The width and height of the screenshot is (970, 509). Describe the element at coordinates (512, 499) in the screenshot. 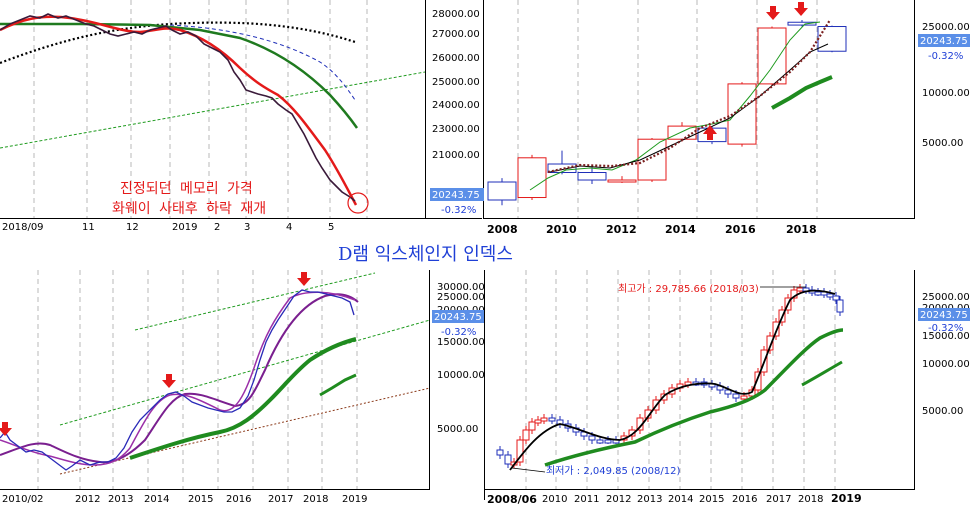

I see `x-tick-label: 2008/06` at that location.